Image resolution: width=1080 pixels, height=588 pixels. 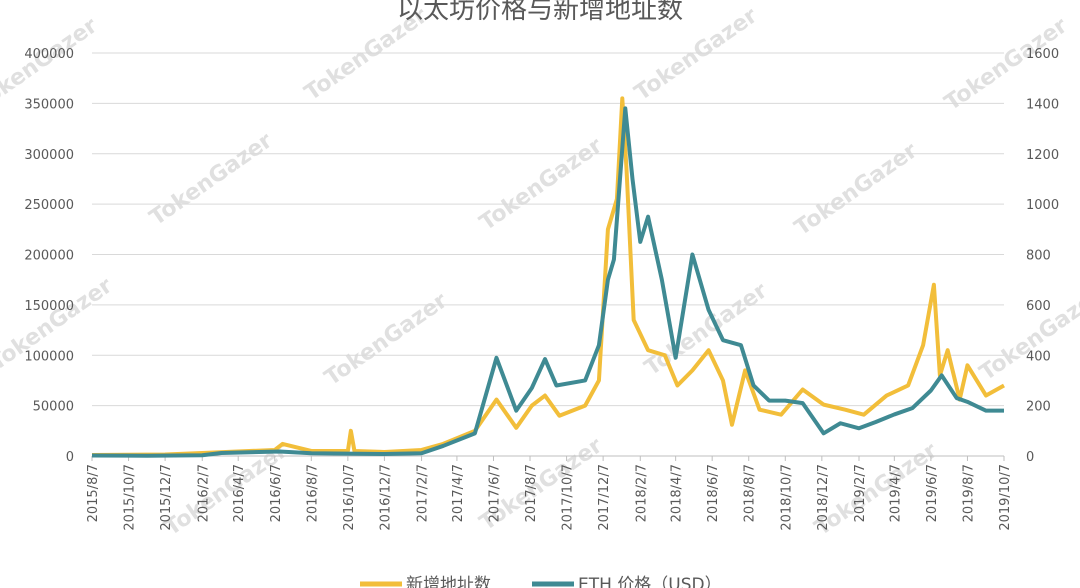 What do you see at coordinates (604, 497) in the screenshot?
I see `x-tick-label: 2017/12/7` at bounding box center [604, 497].